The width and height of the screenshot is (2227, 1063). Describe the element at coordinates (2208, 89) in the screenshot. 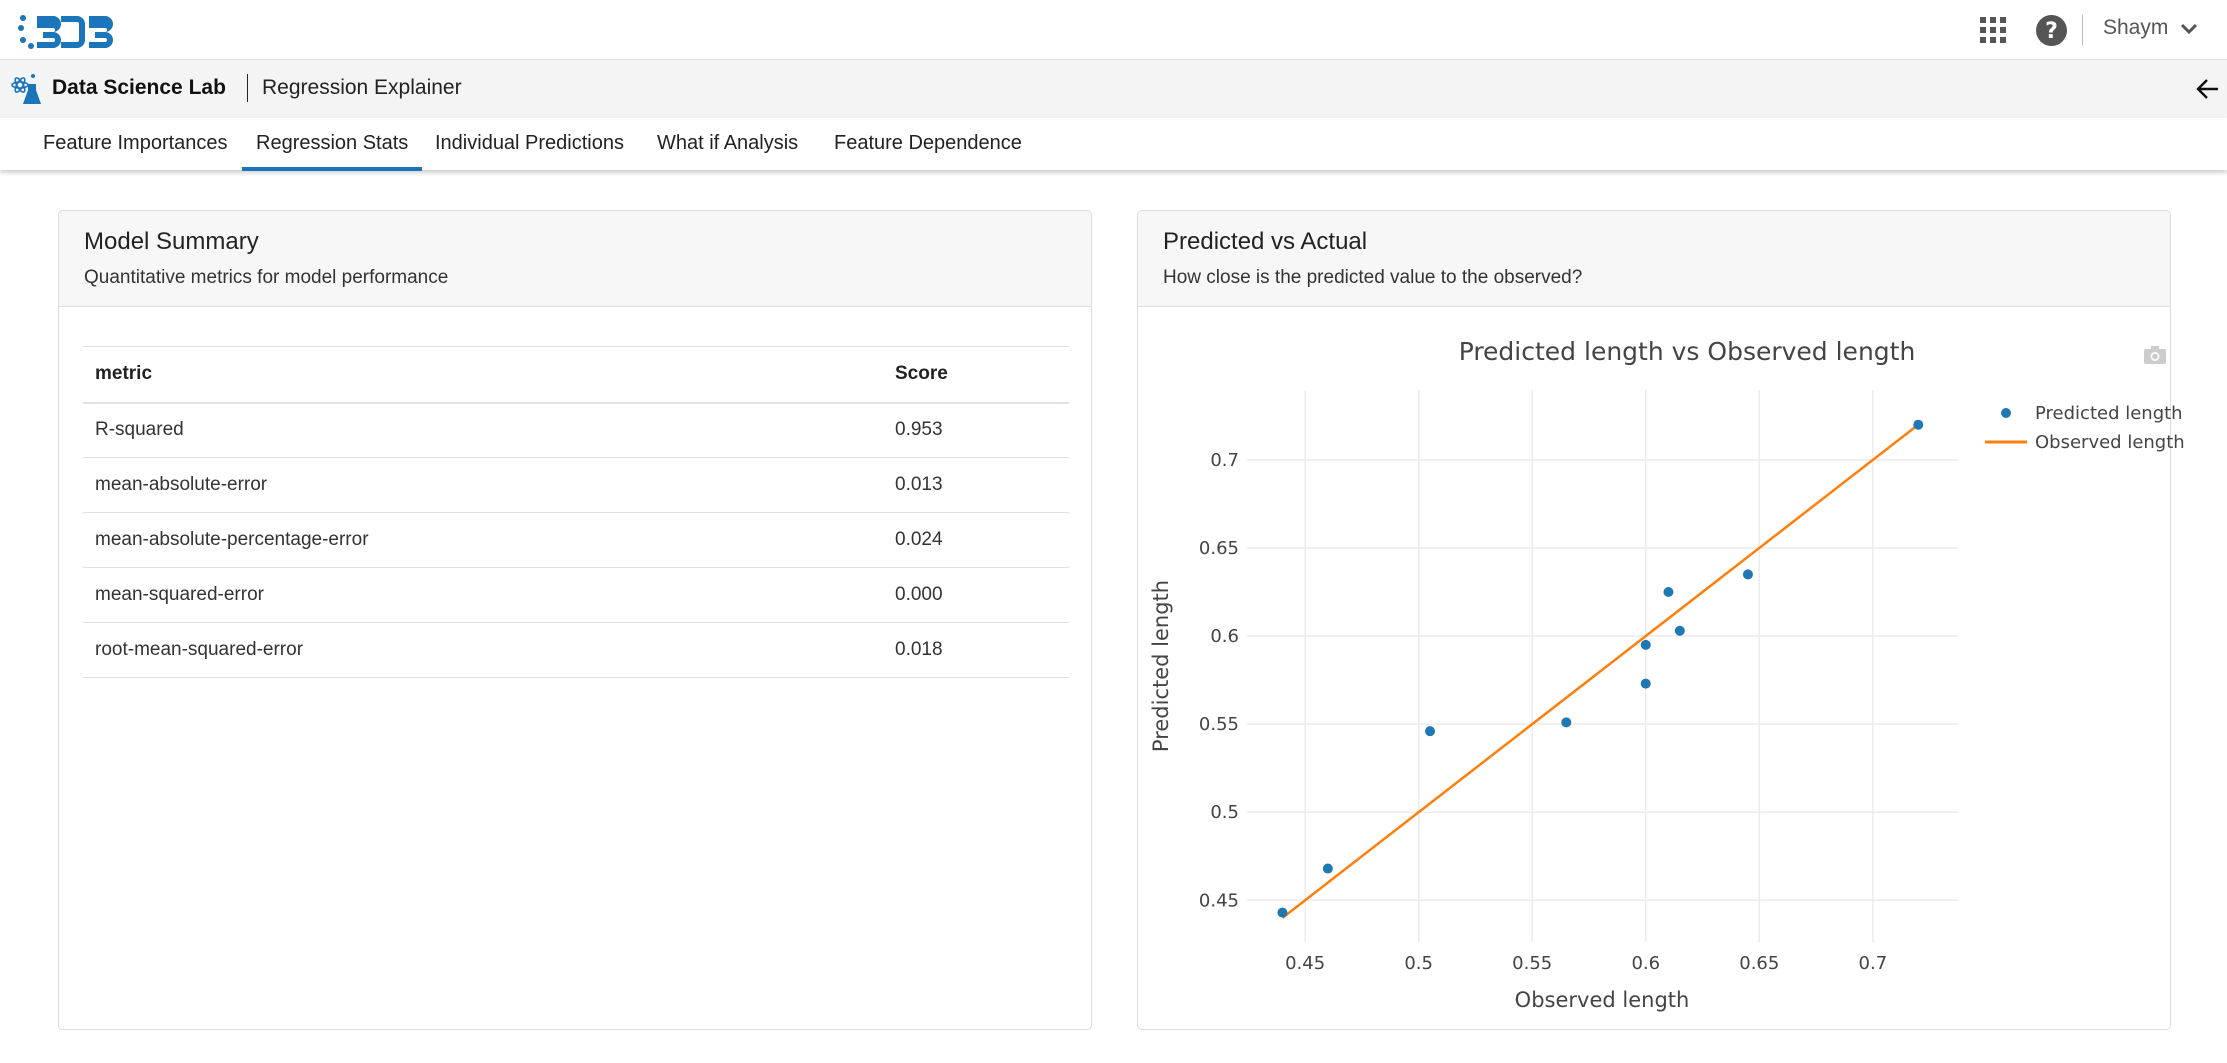

I see `arrow-left-icon` at that location.